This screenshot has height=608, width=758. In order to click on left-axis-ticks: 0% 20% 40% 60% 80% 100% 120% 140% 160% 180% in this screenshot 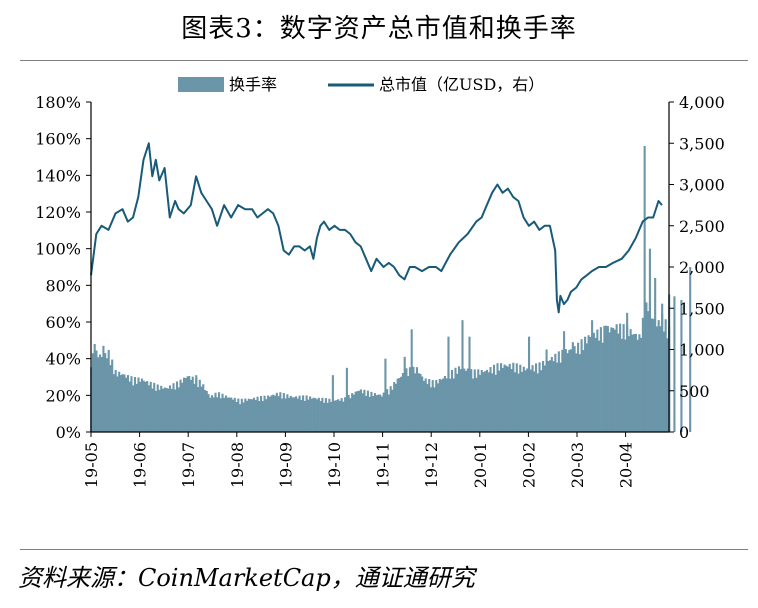, I will do `click(63, 267)`.